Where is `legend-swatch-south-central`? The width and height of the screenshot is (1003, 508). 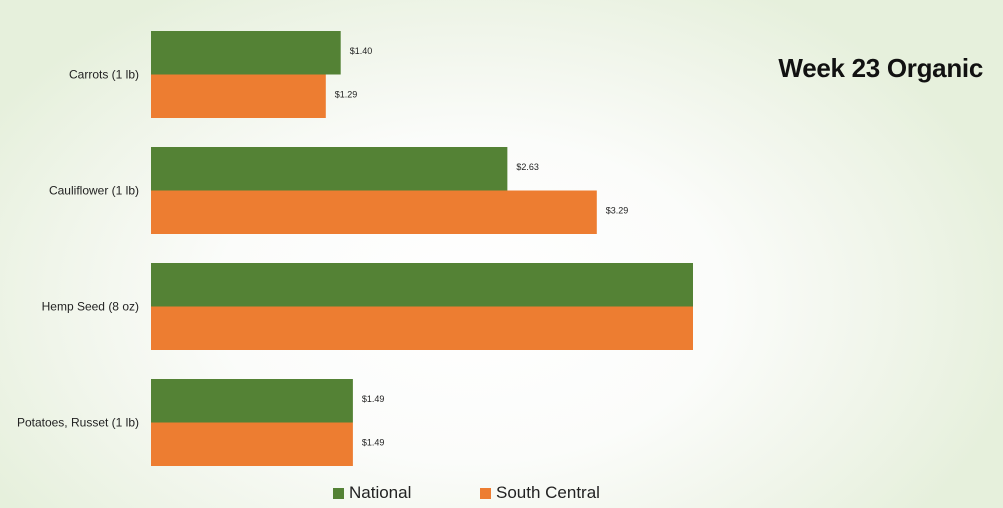 legend-swatch-south-central is located at coordinates (485, 493).